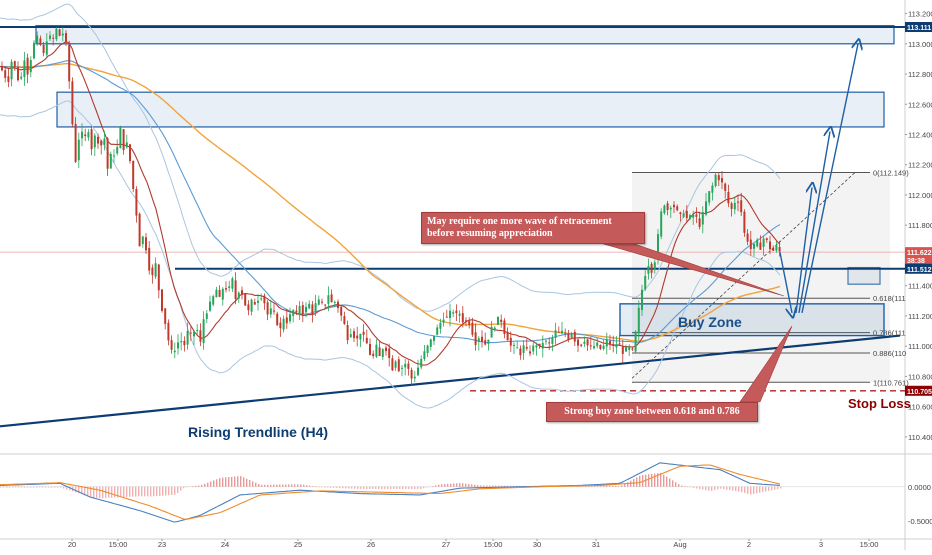 Image resolution: width=932 pixels, height=555 pixels. I want to click on buy-zone-label: Buy Zone, so click(710, 322).